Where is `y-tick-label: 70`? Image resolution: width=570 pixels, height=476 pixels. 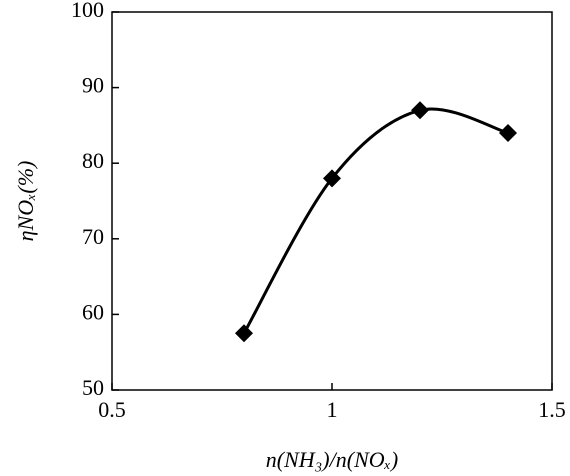 y-tick-label: 70 is located at coordinates (93, 236).